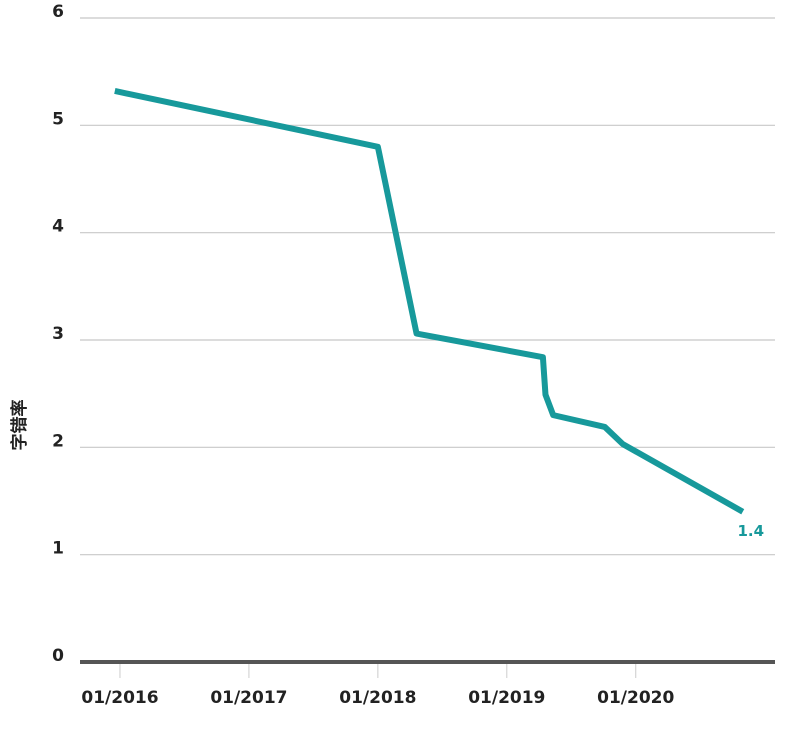  I want to click on x-tick-label: 01/2020, so click(635, 698).